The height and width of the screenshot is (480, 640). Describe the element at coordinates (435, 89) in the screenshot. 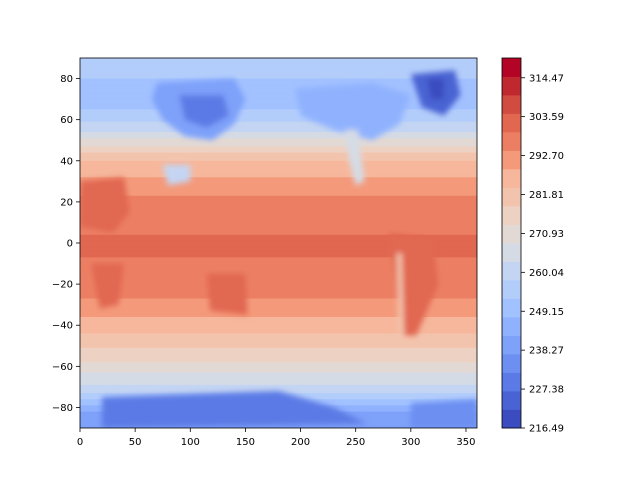

I see `greenland-core` at that location.